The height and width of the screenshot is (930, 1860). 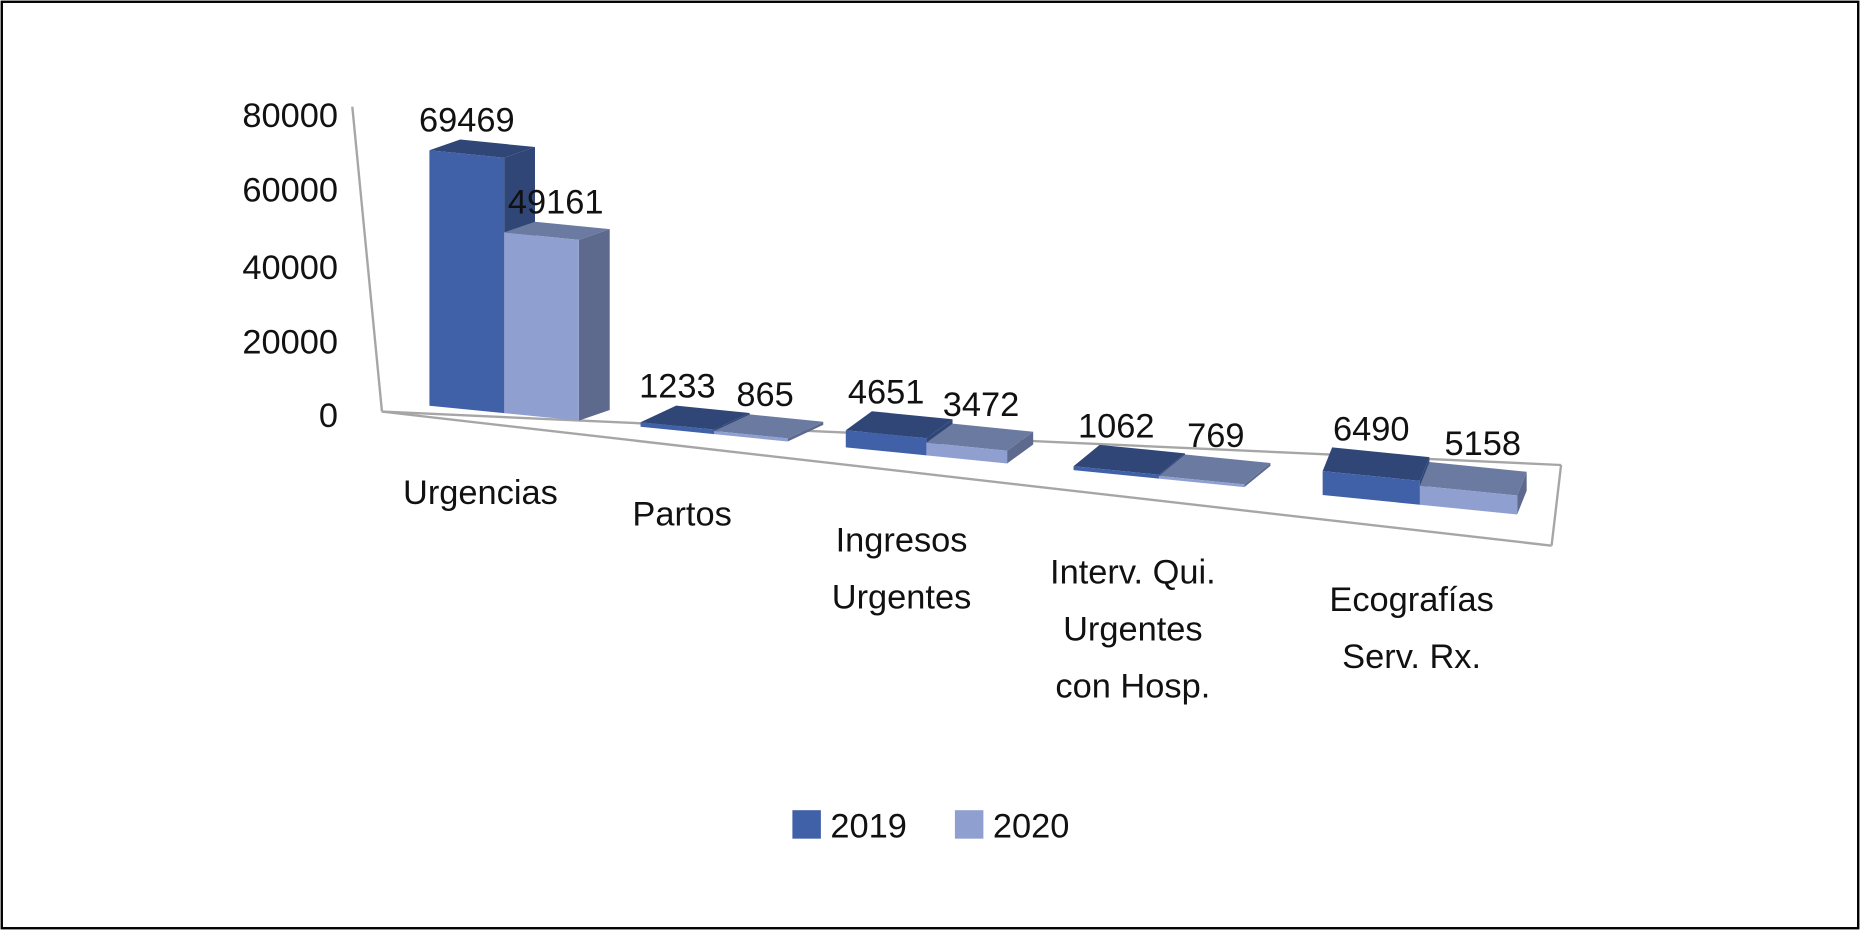 What do you see at coordinates (1116, 426) in the screenshot?
I see `value-label: 1062` at bounding box center [1116, 426].